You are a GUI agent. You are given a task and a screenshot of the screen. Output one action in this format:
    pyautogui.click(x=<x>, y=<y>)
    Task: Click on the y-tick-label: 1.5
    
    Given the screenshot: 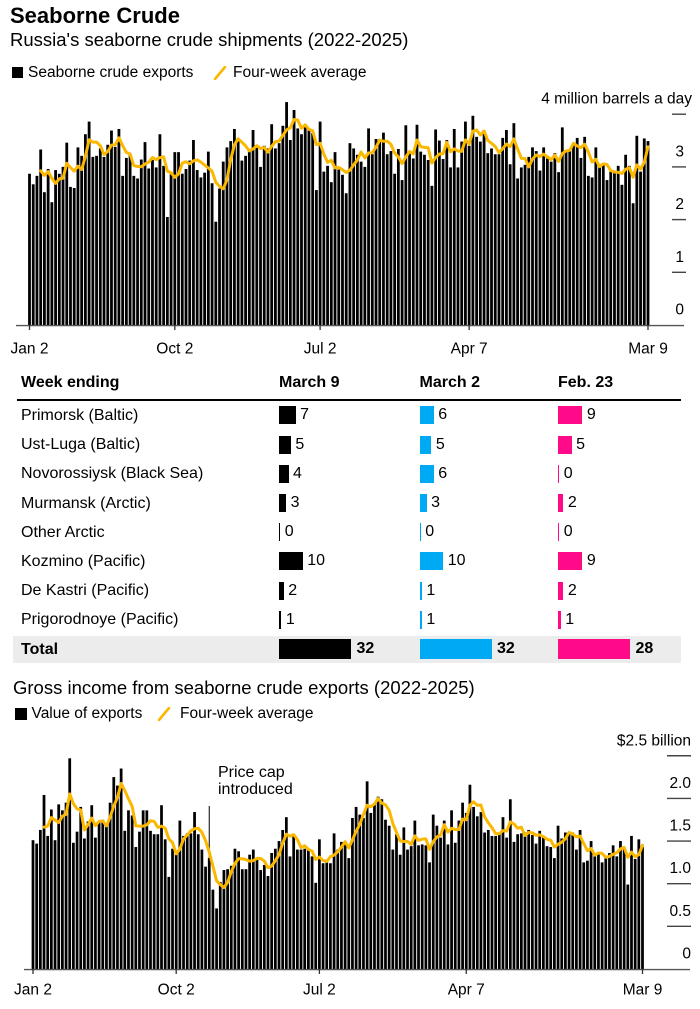 What is the action you would take?
    pyautogui.click(x=680, y=826)
    